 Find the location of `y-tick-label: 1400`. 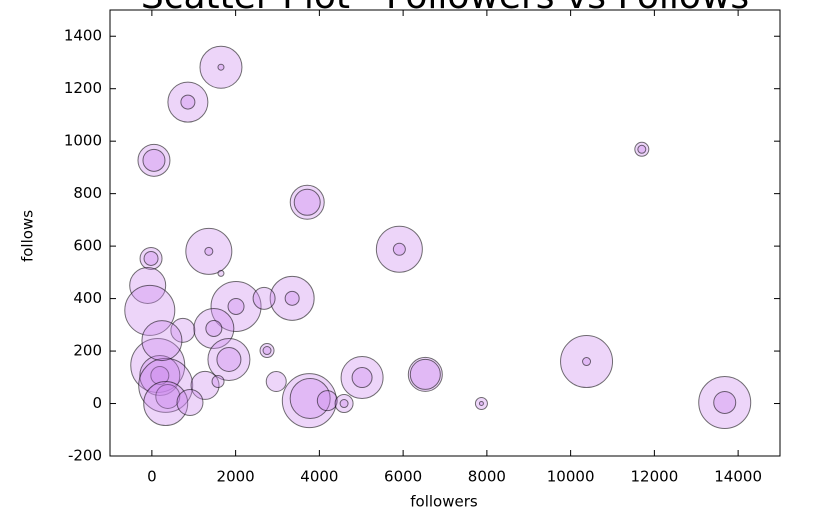

y-tick-label: 1400 is located at coordinates (83, 36).